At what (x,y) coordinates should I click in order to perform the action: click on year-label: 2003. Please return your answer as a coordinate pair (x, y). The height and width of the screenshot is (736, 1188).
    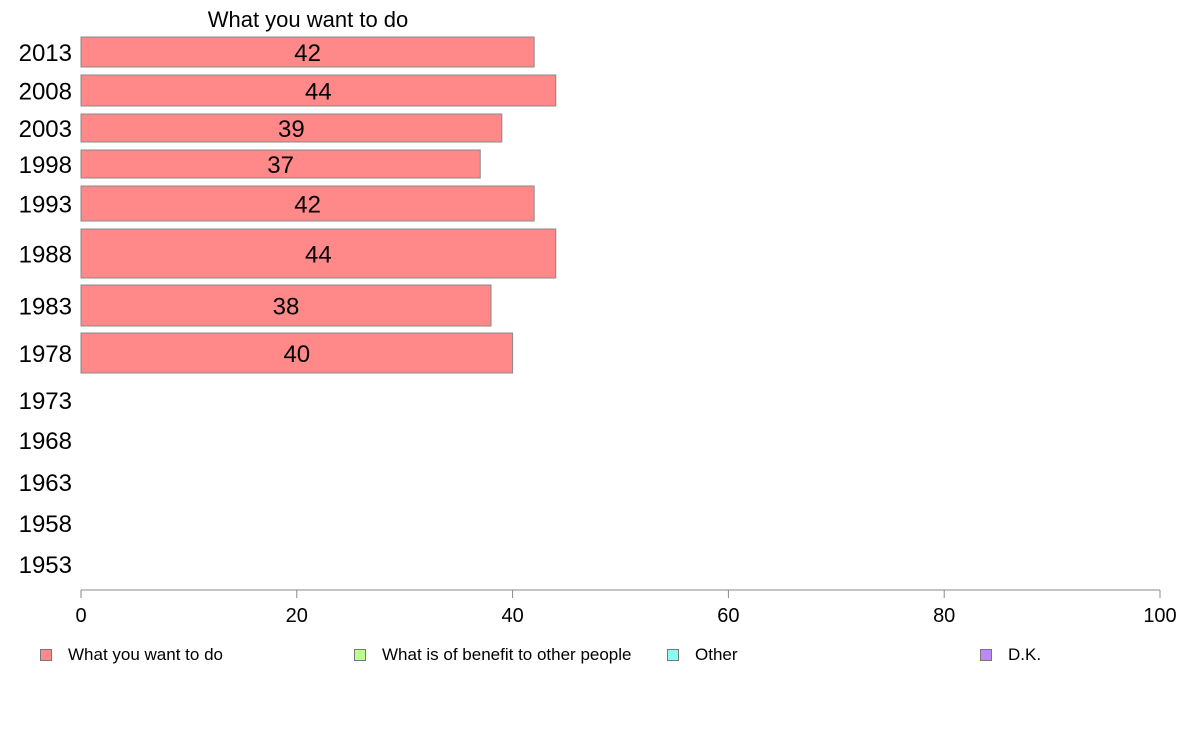
    Looking at the image, I should click on (45, 129).